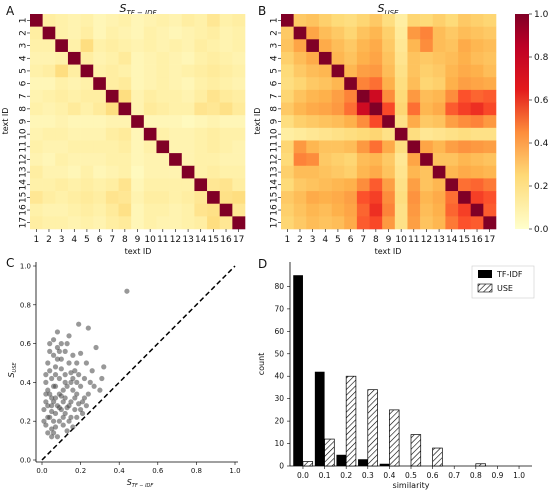 The image size is (550, 492). Describe the element at coordinates (351, 240) in the screenshot. I see `x-tick-label: 6` at that location.